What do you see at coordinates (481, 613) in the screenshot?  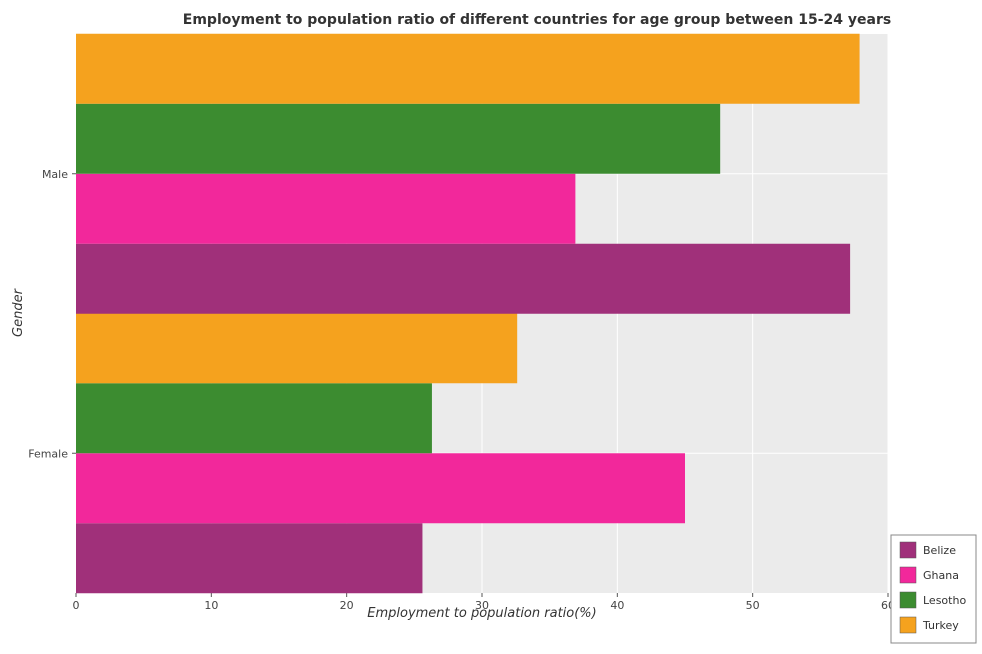 I see `x-axis-label: Employment to population ratio(%)` at bounding box center [481, 613].